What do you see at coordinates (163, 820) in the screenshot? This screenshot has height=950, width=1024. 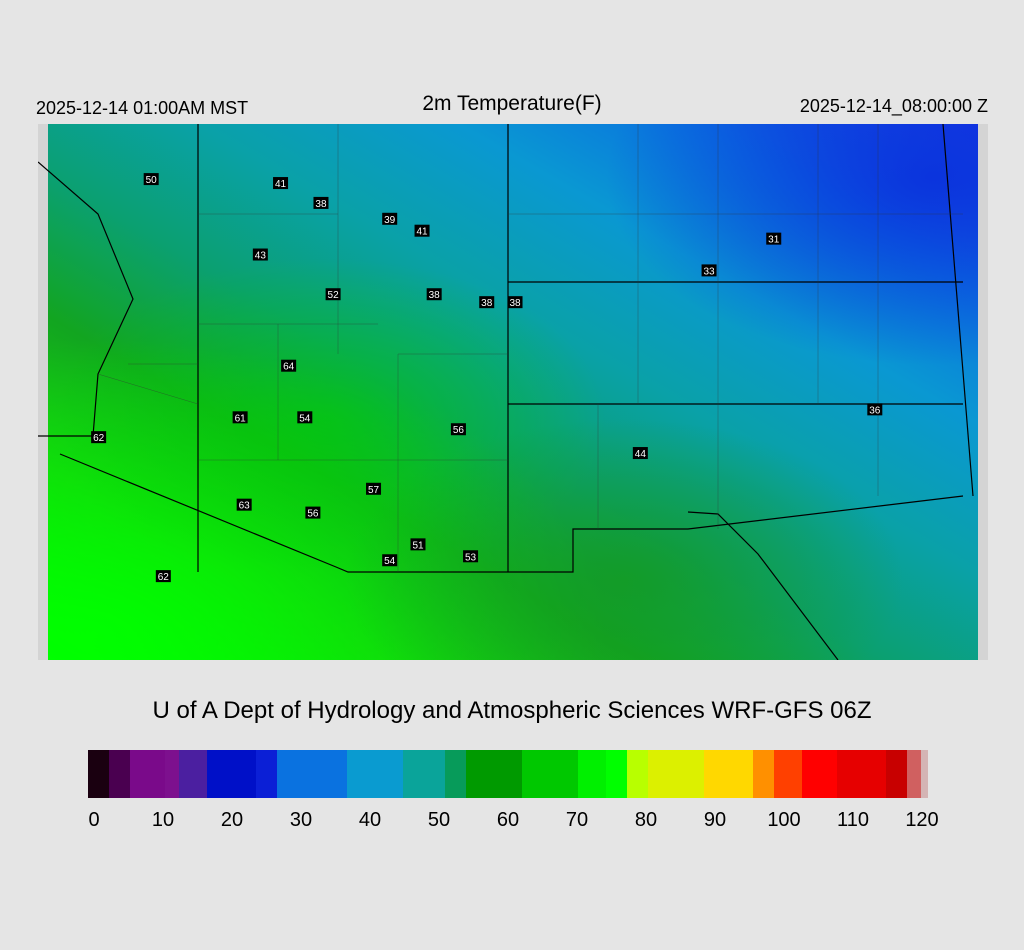 I see `colorbar-tick-label: 10` at bounding box center [163, 820].